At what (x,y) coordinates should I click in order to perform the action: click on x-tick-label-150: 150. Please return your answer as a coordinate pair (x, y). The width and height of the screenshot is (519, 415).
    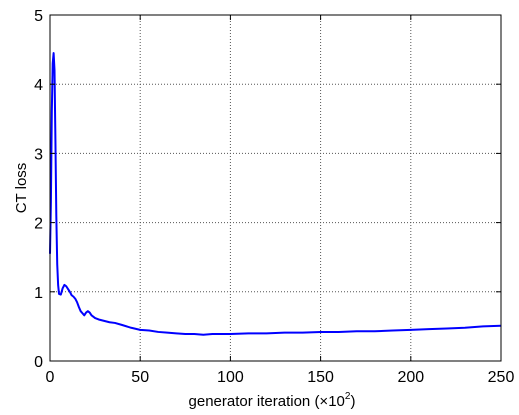
    Looking at the image, I should click on (320, 377).